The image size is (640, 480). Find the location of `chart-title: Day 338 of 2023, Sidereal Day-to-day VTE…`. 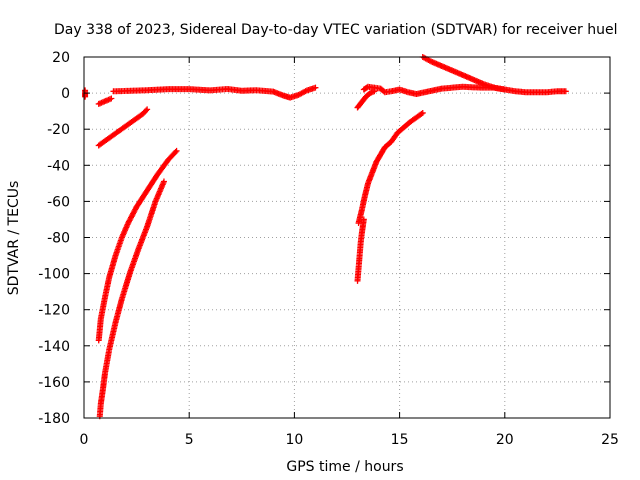

chart-title: Day 338 of 2023, Sidereal Day-to-day VTE… is located at coordinates (335, 30).